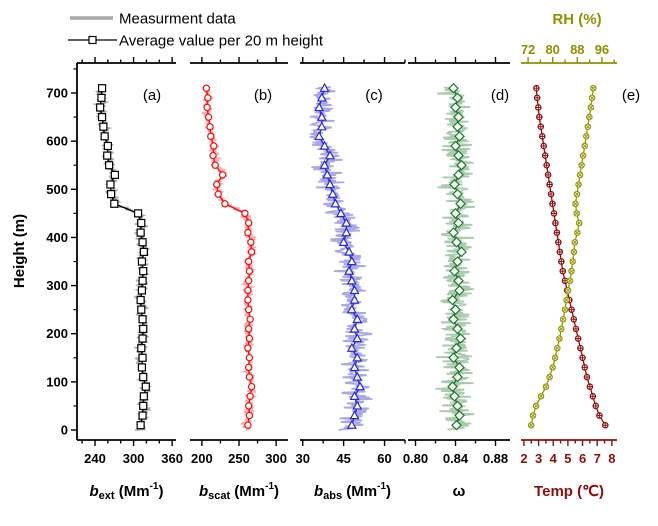  I want to click on average-line, so click(570, 257).